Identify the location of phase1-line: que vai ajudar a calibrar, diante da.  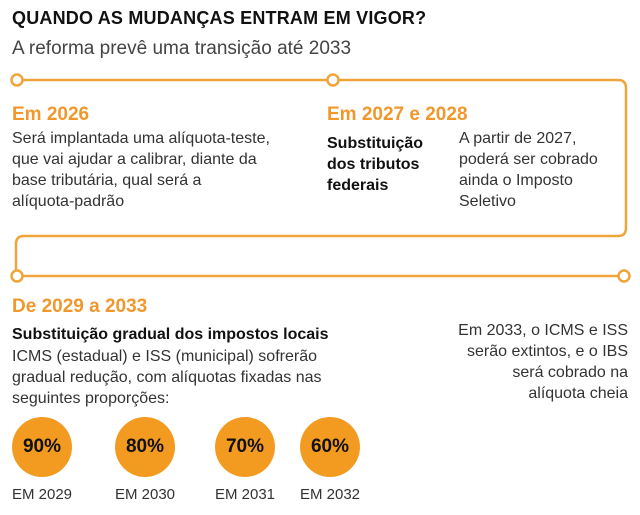
(134, 159).